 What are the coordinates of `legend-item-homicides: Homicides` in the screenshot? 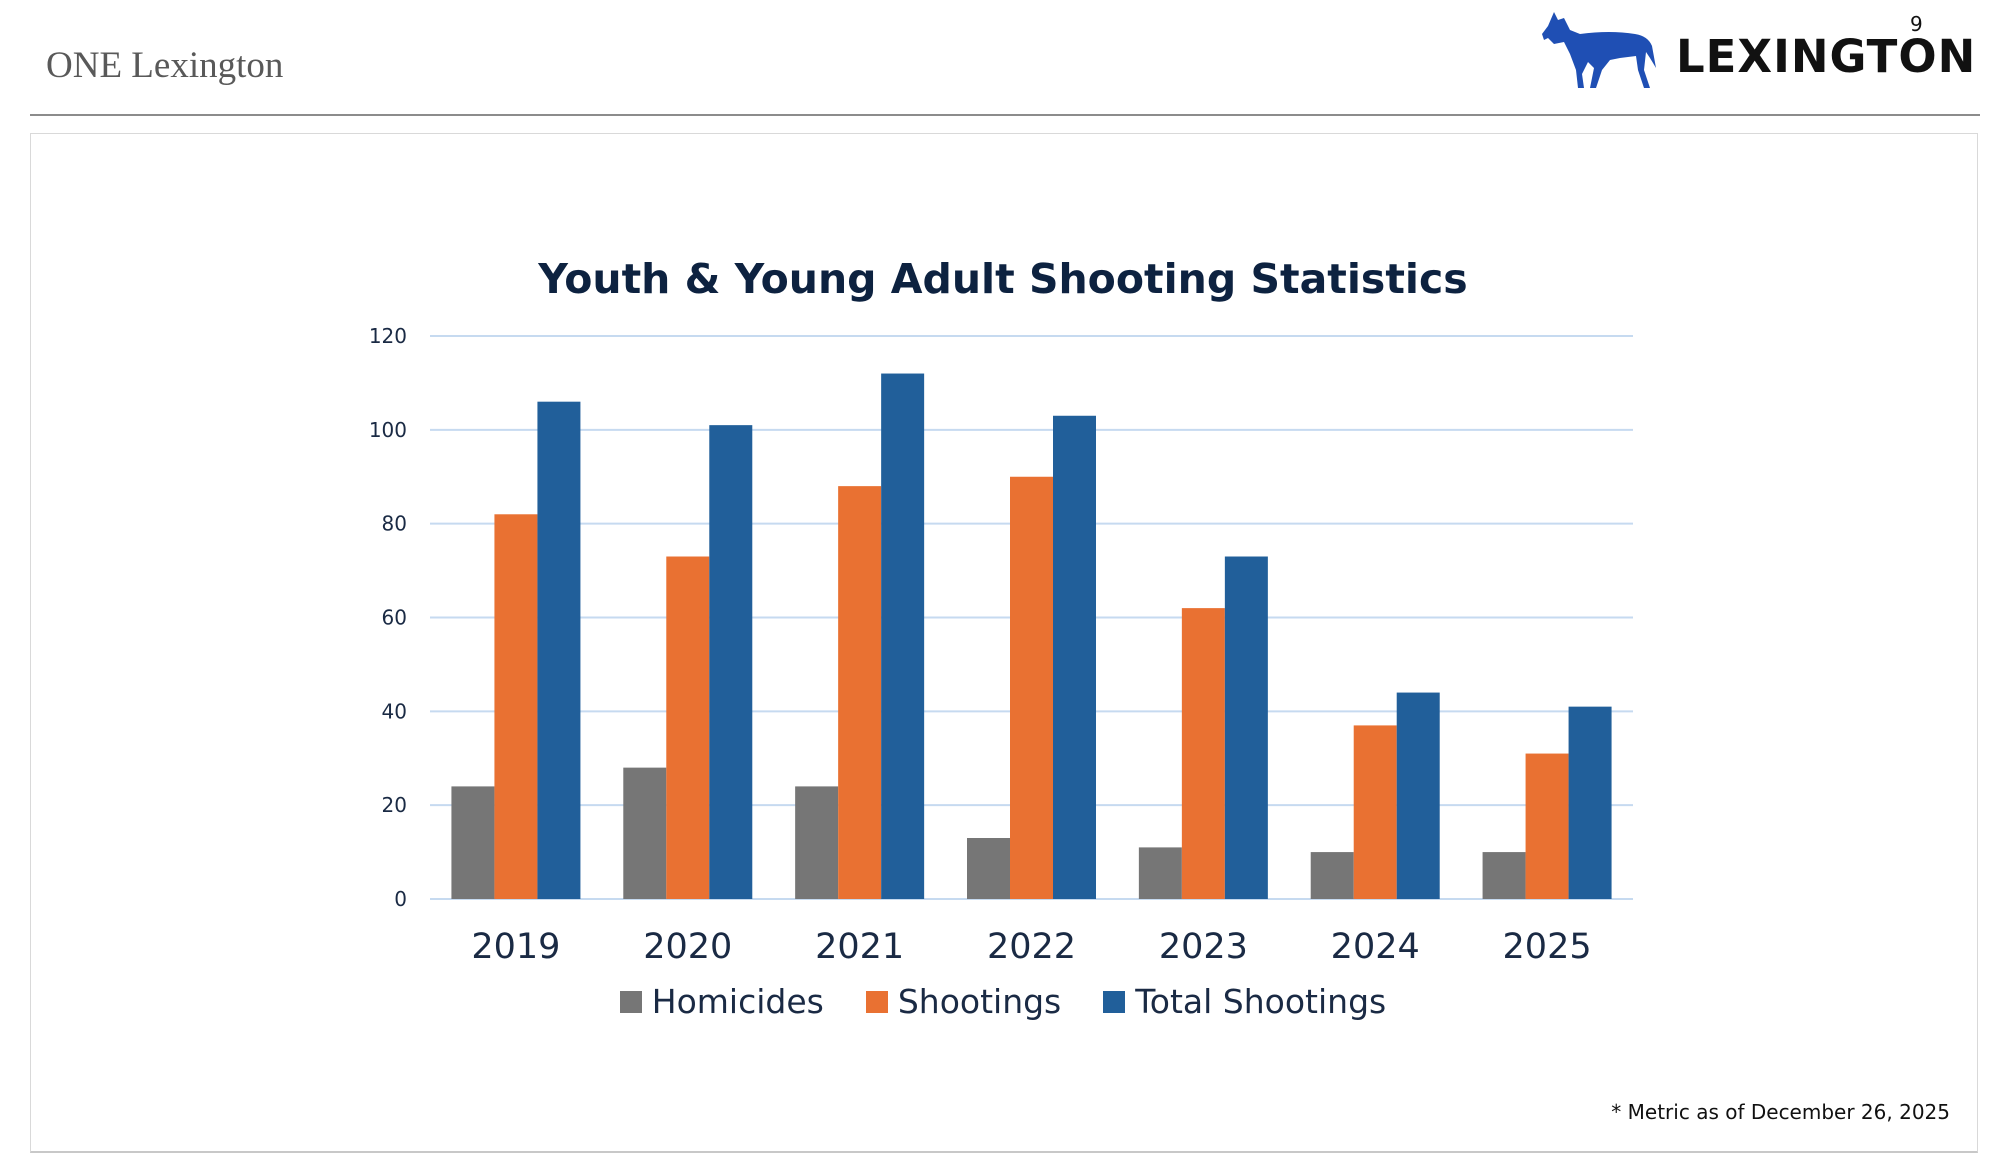 It's located at (721, 1001).